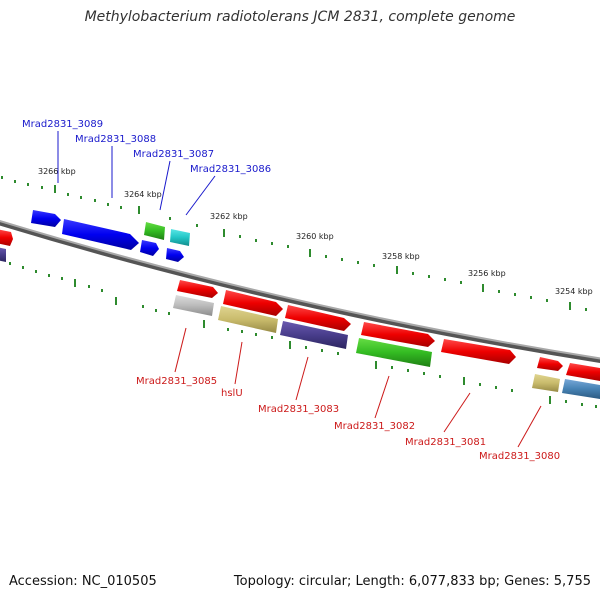 The height and width of the screenshot is (604, 600). What do you see at coordinates (154, 231) in the screenshot?
I see `gene-green-small` at bounding box center [154, 231].